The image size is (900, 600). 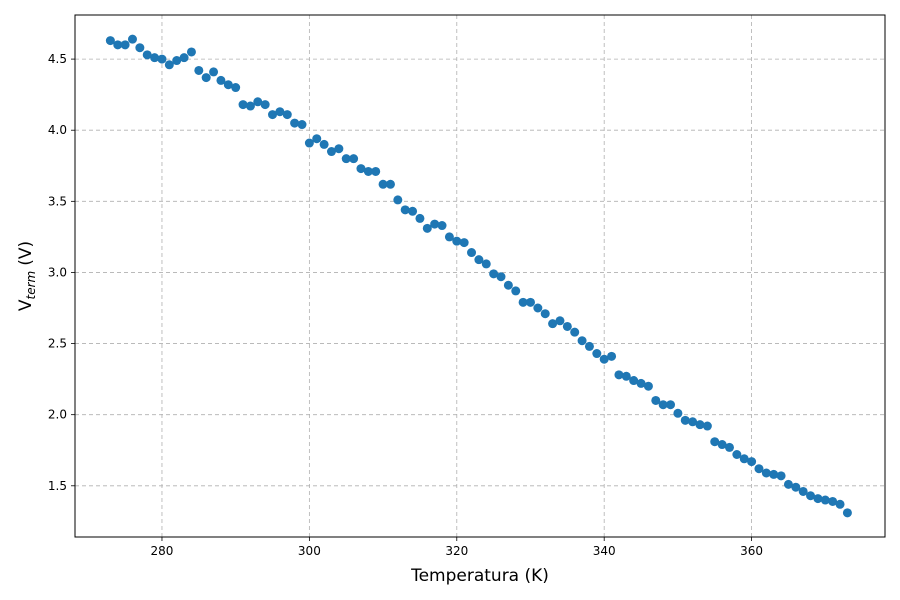 I want to click on y-tick-label: 1.5, so click(x=57, y=486).